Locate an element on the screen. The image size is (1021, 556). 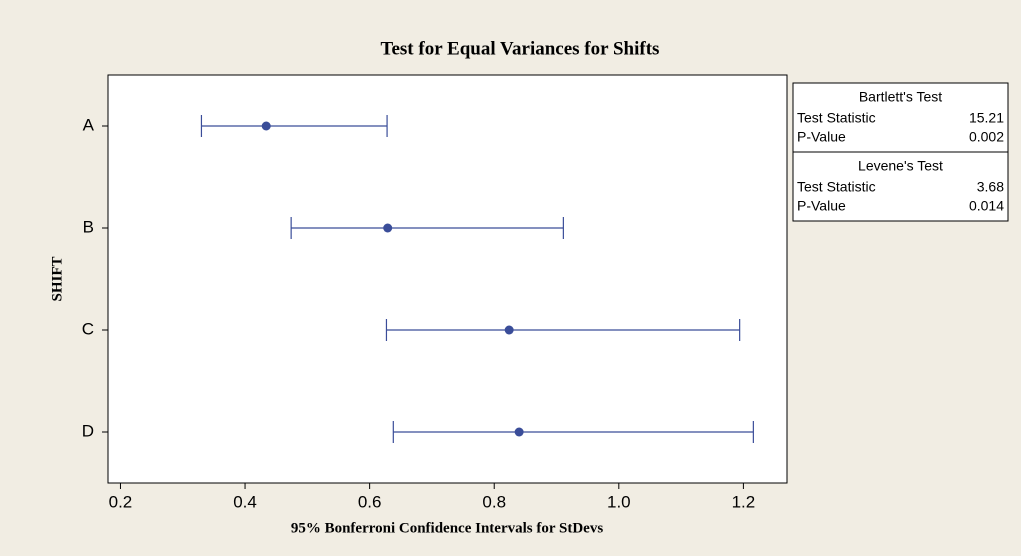
stats-value: 0.014 is located at coordinates (986, 206).